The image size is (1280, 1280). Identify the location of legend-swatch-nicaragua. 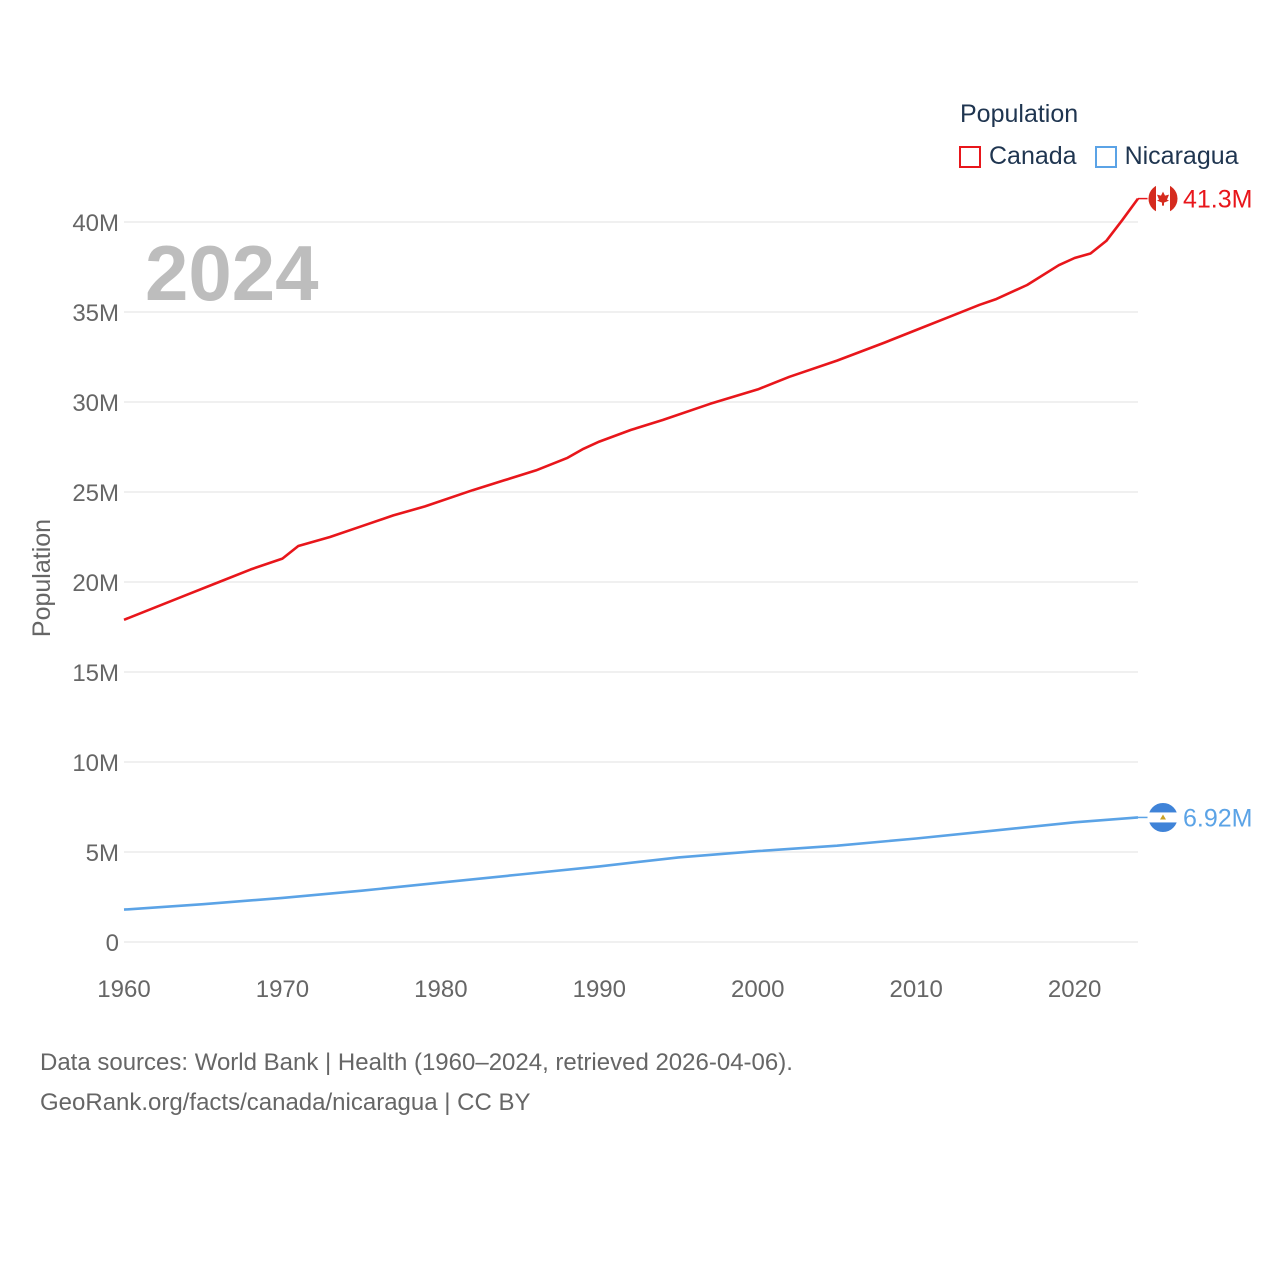
(1105, 156).